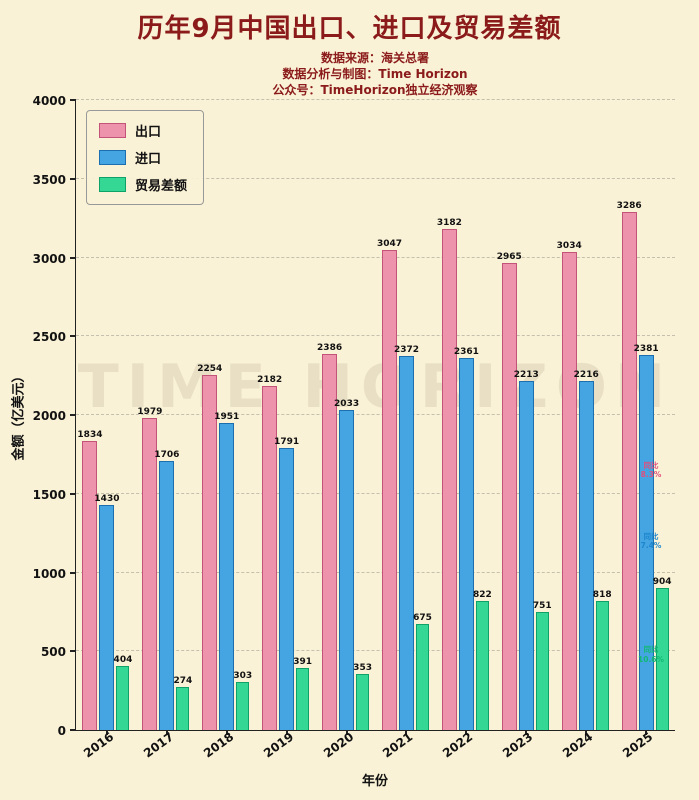  Describe the element at coordinates (107, 498) in the screenshot. I see `bar-value-label: 1430` at that location.